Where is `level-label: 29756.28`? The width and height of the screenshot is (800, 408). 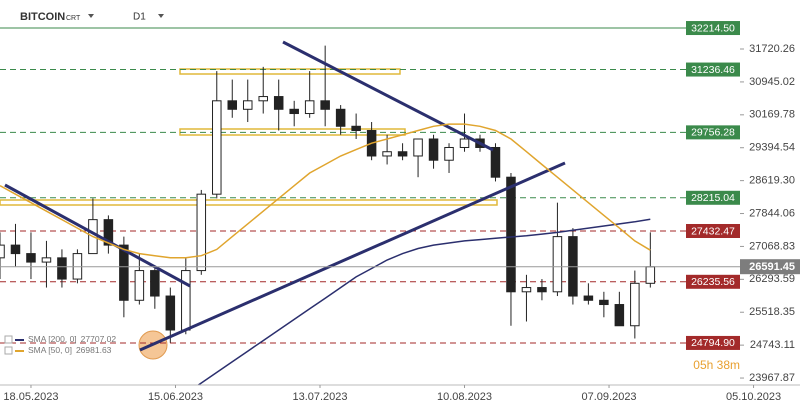 level-label: 29756.28 is located at coordinates (713, 133).